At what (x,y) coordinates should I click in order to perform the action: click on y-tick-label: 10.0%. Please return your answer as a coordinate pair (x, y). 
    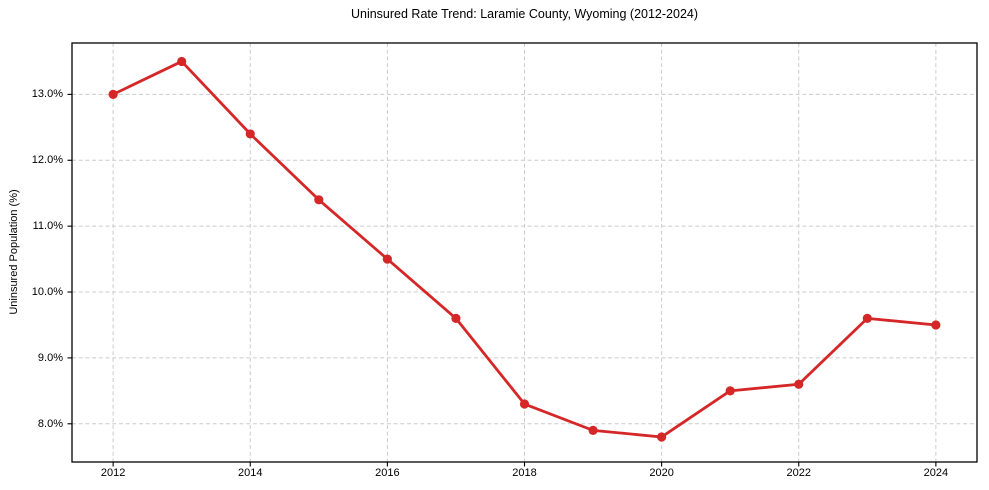
    Looking at the image, I should click on (47, 292).